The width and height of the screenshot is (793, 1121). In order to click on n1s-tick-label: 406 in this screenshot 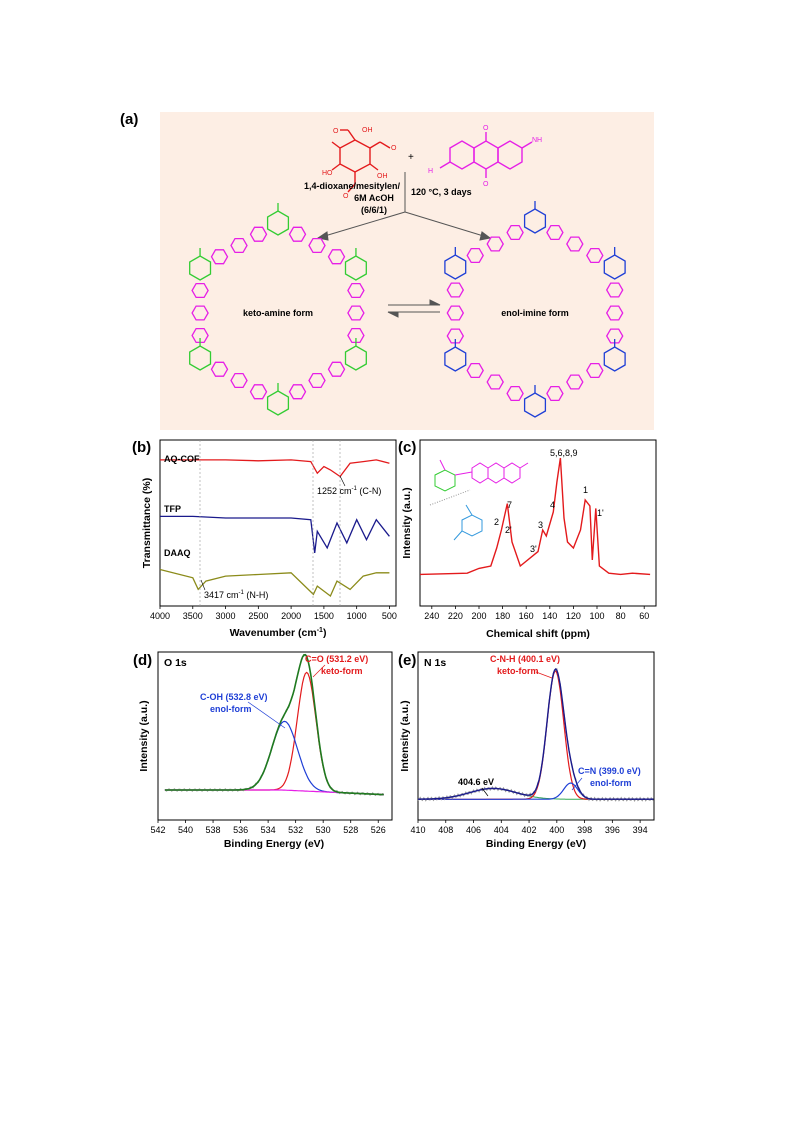, I will do `click(473, 830)`.